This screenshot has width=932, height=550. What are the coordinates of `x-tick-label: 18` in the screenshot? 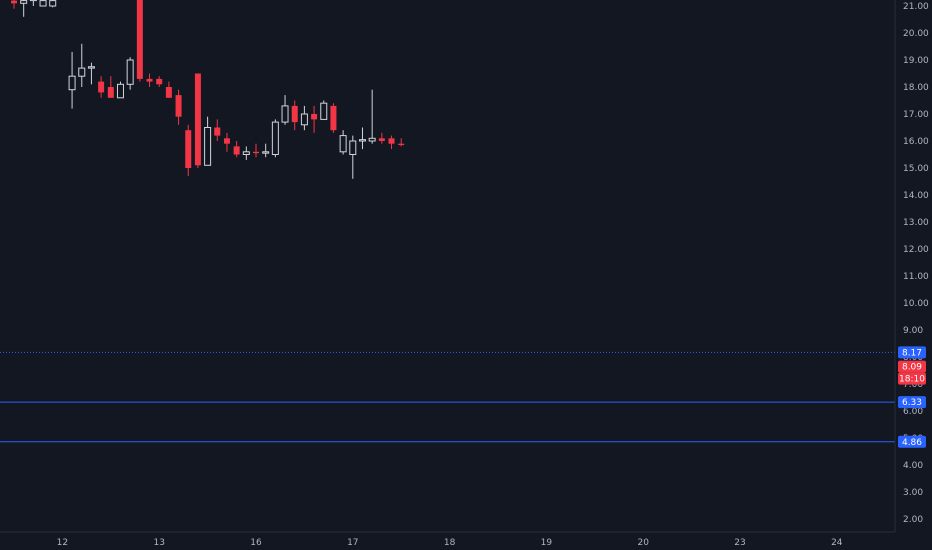 It's located at (450, 543).